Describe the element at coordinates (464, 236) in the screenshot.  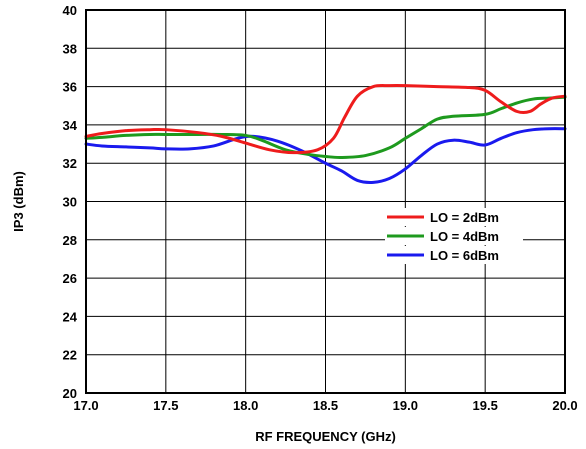
I see `legend-label: LO = 4dBm` at that location.